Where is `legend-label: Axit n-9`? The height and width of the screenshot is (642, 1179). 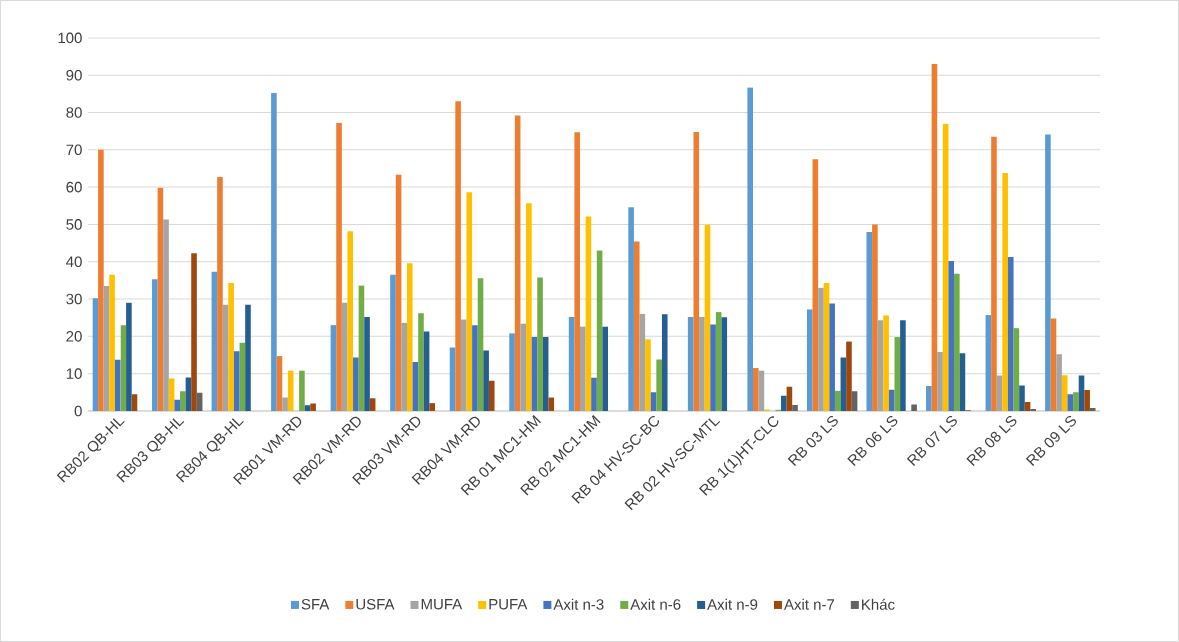 legend-label: Axit n-9 is located at coordinates (732, 604).